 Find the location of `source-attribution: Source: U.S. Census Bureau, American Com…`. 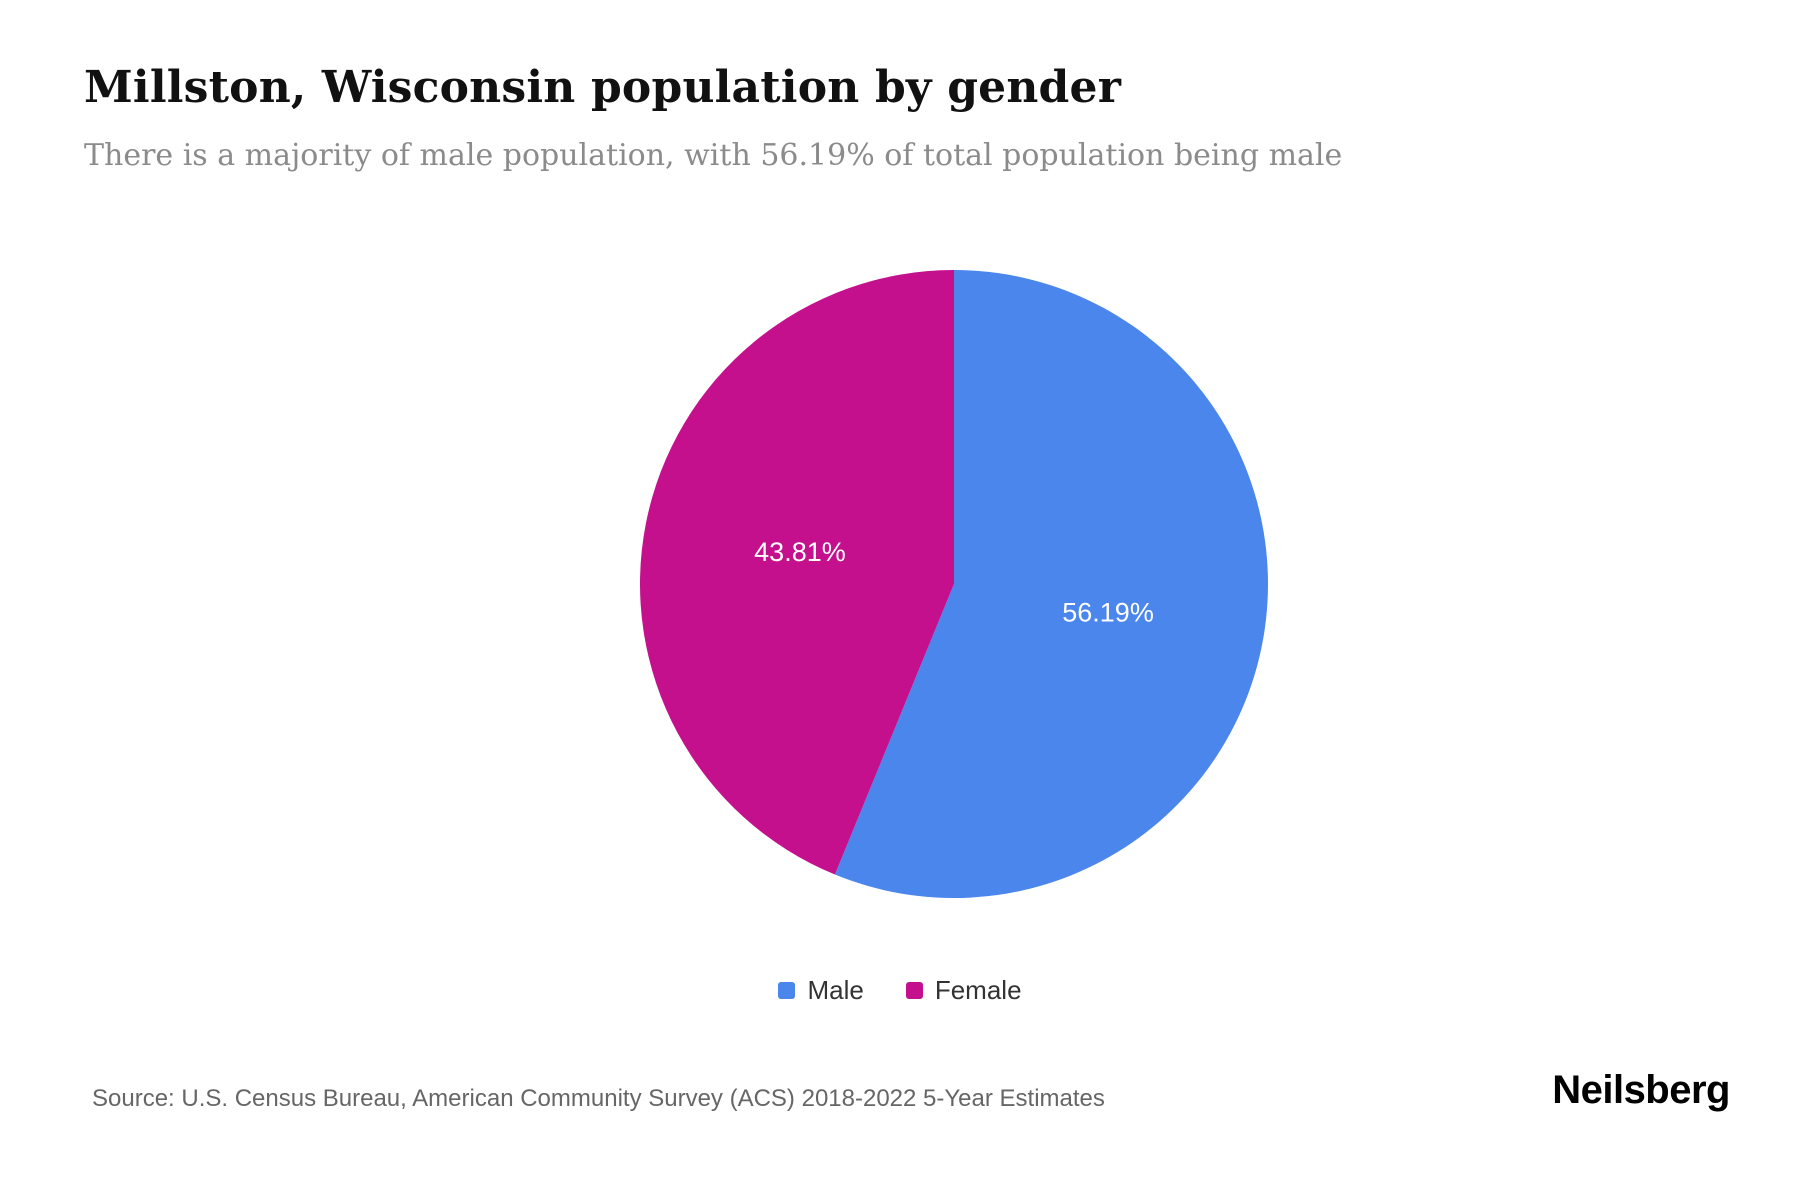

source-attribution: Source: U.S. Census Bureau, American Com… is located at coordinates (598, 1098).